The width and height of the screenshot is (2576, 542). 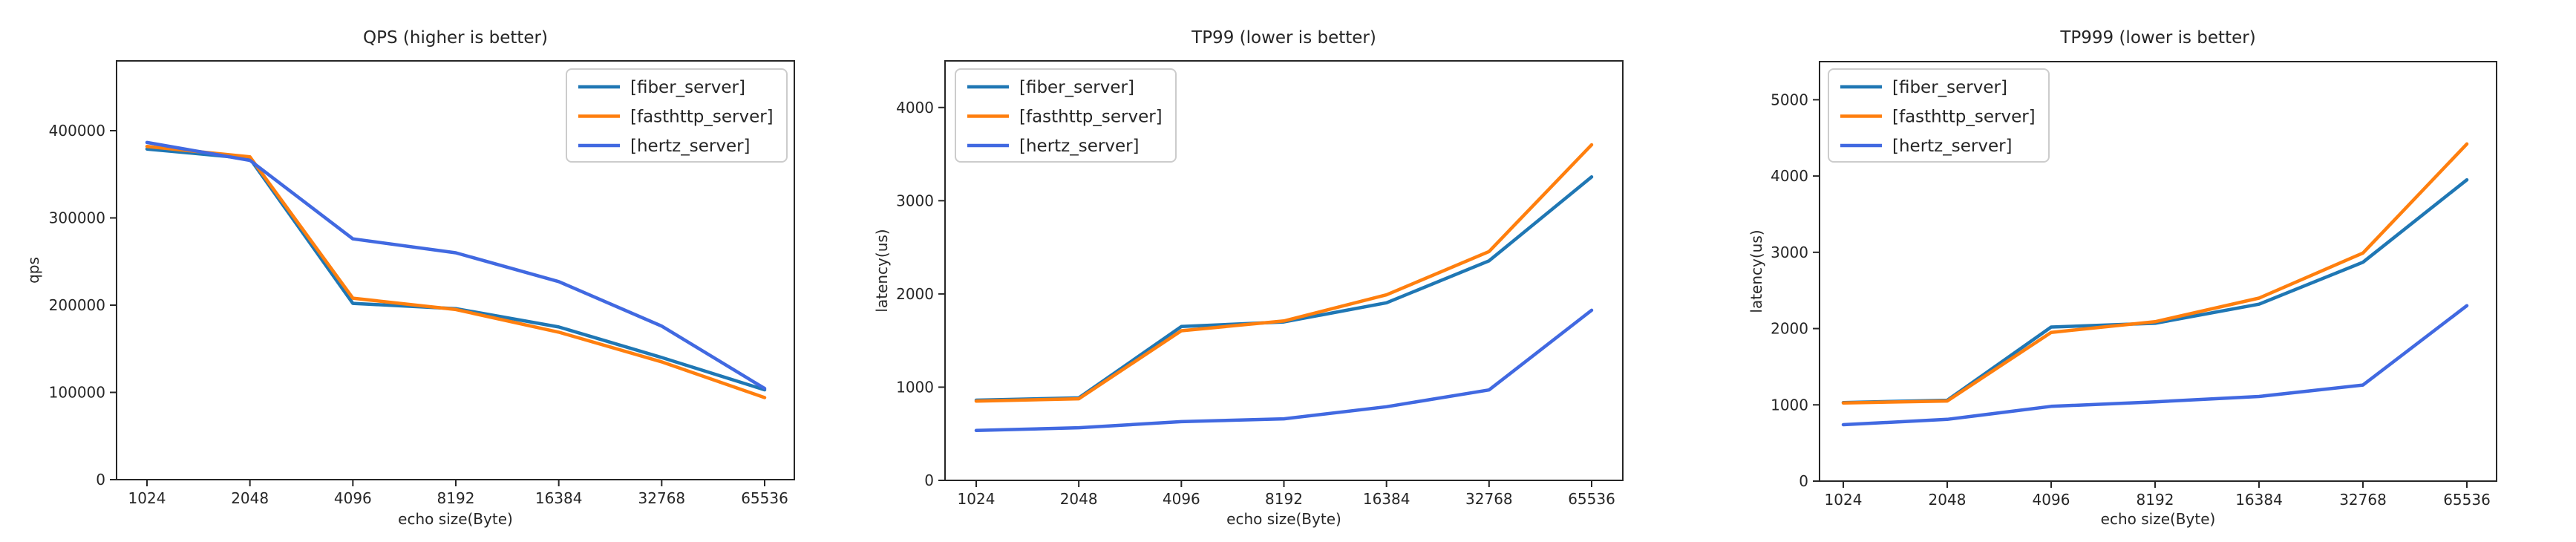 I want to click on y-tick-label: 5000, so click(x=1790, y=99).